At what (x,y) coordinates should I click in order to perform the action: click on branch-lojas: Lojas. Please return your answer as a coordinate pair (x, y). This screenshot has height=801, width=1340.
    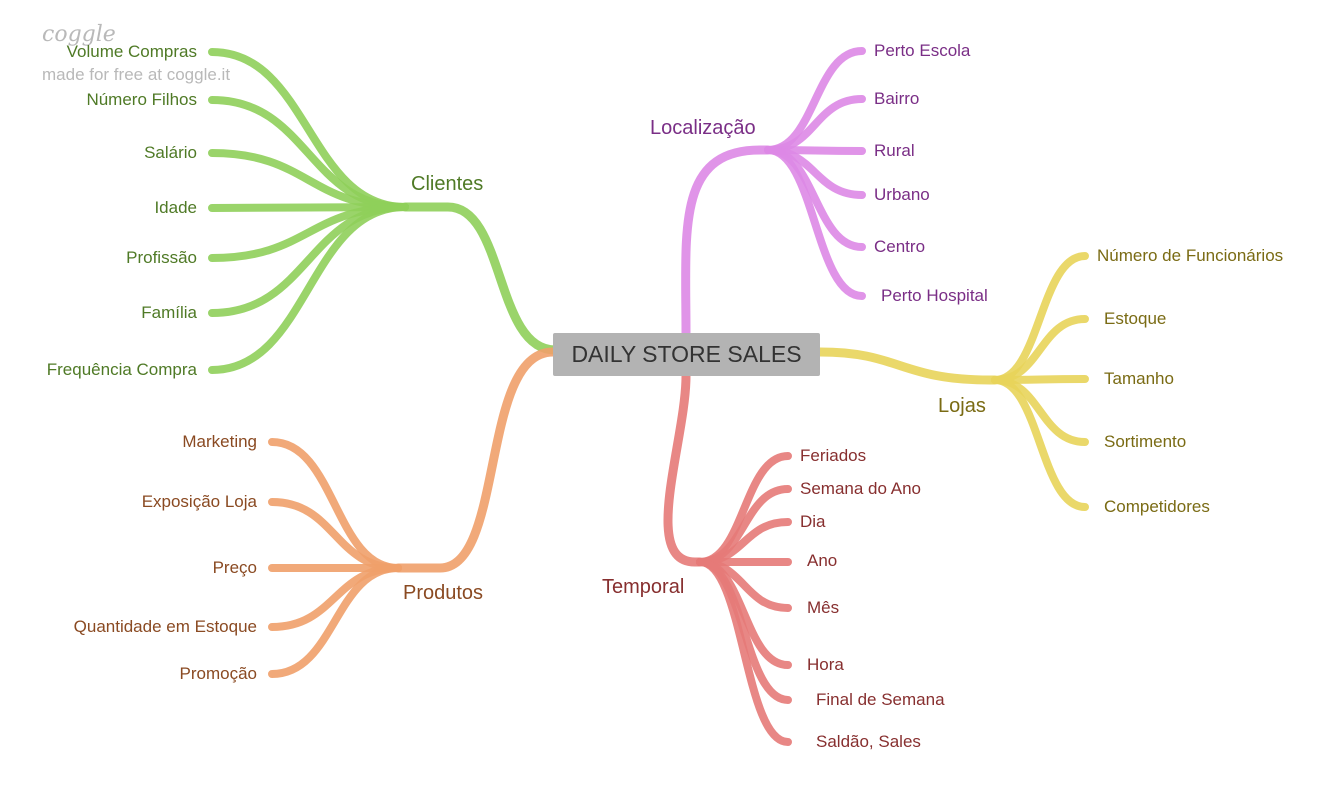
    Looking at the image, I should click on (962, 406).